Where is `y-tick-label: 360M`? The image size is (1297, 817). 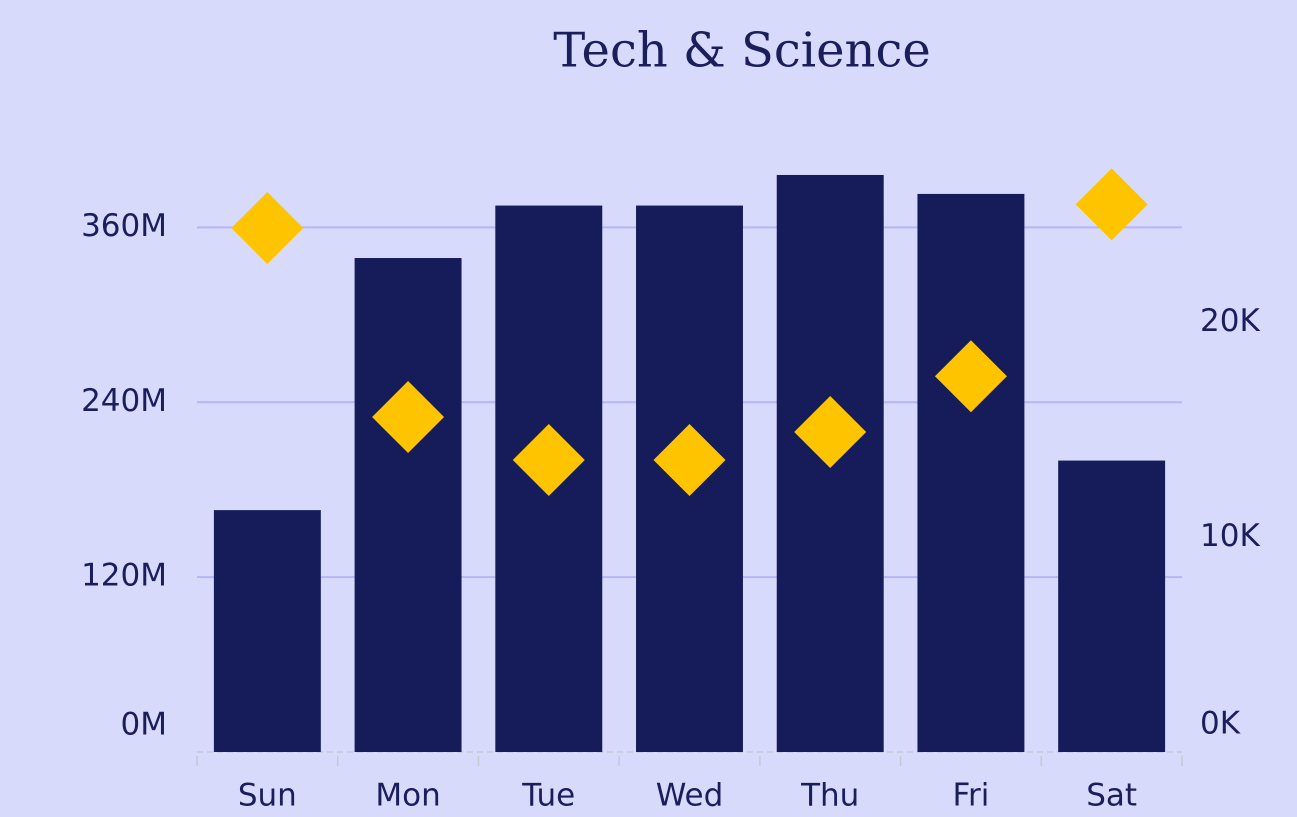
y-tick-label: 360M is located at coordinates (124, 226).